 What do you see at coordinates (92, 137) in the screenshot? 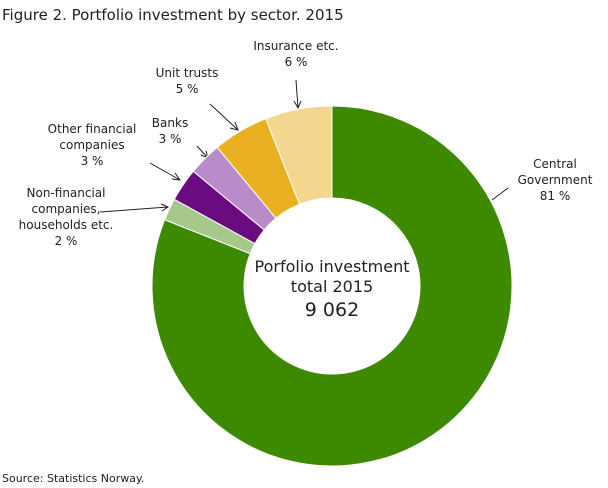
I see `category-label: Other financial companies` at bounding box center [92, 137].